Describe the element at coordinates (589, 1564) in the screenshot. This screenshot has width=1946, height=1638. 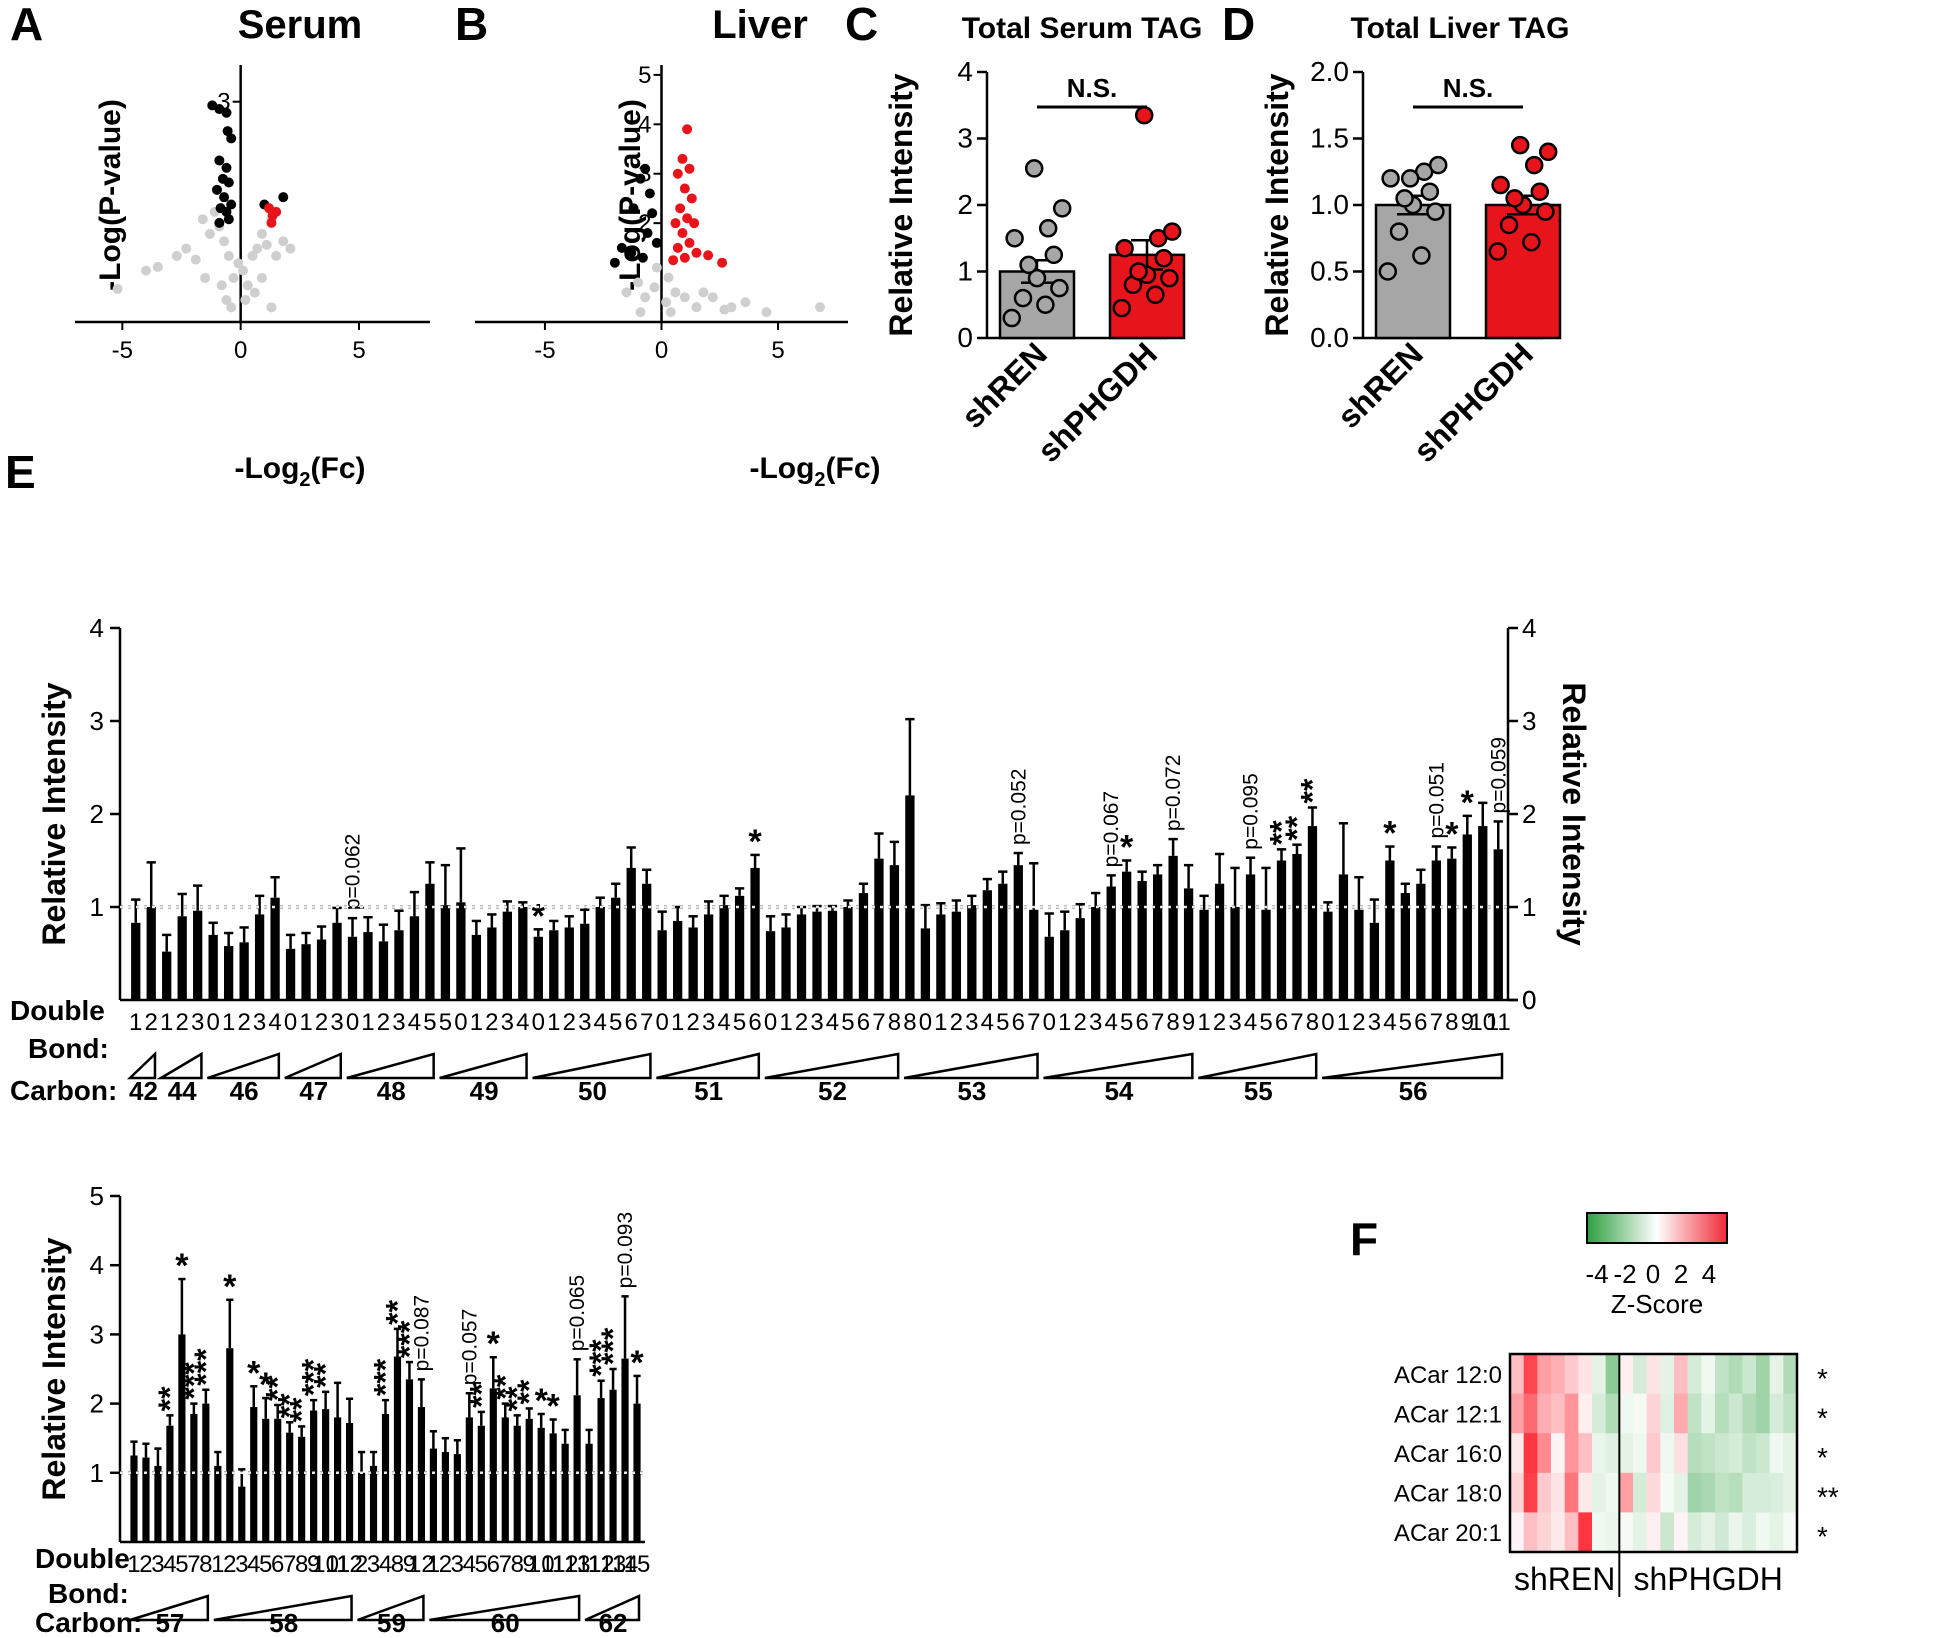
I see `panel-e-bottom-bond-label: 11` at that location.